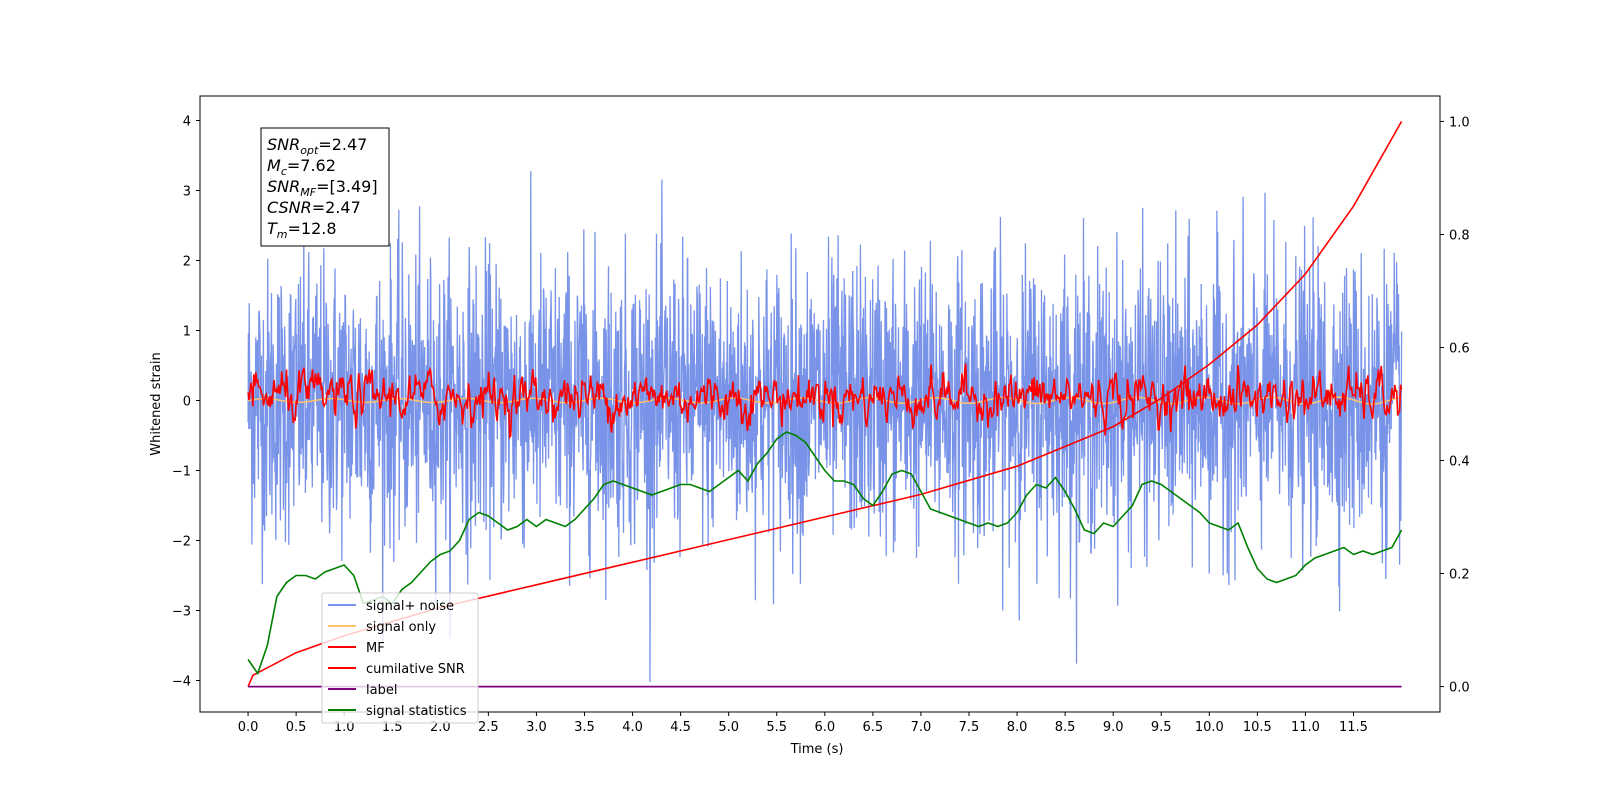 Image resolution: width=1600 pixels, height=800 pixels. What do you see at coordinates (584, 727) in the screenshot?
I see `x-tick-label: 3.5` at bounding box center [584, 727].